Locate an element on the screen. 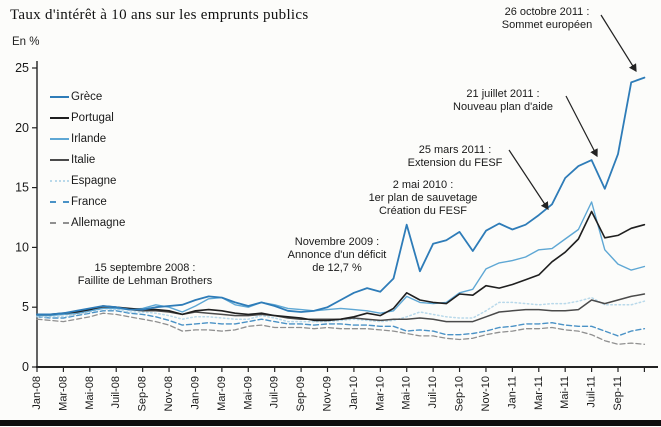 The image size is (661, 427). legend-item-grece: Grèce is located at coordinates (87, 96).